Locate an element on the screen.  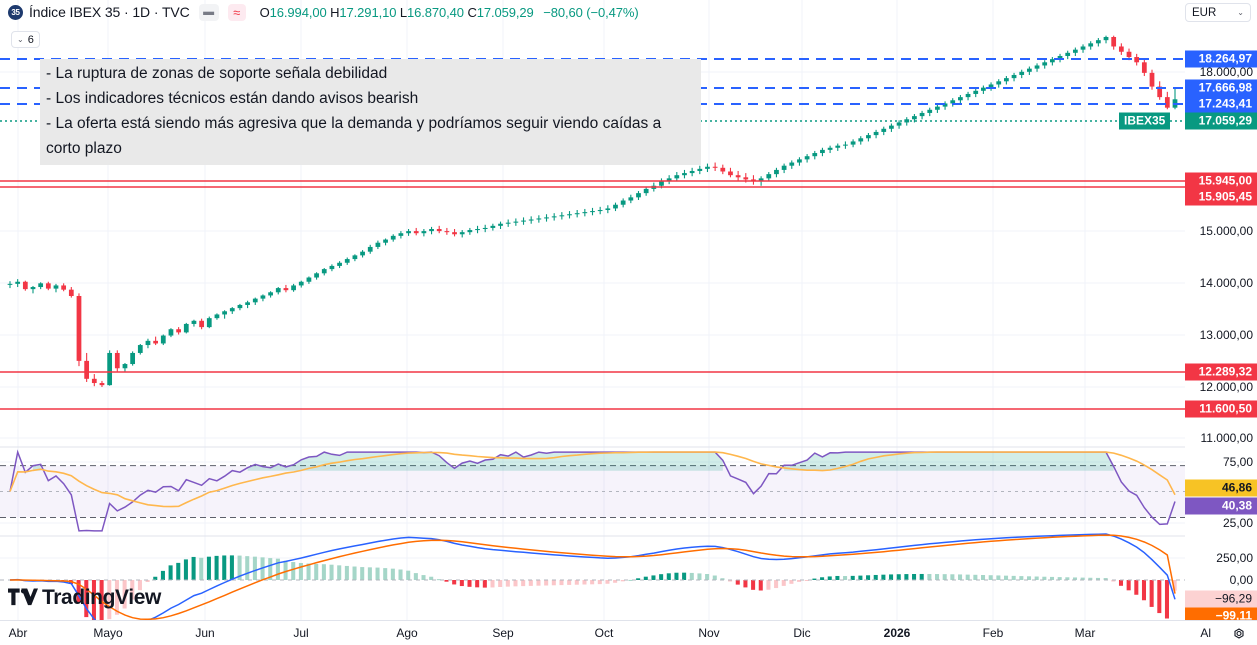
time-axis-tick: Dic is located at coordinates (802, 633).